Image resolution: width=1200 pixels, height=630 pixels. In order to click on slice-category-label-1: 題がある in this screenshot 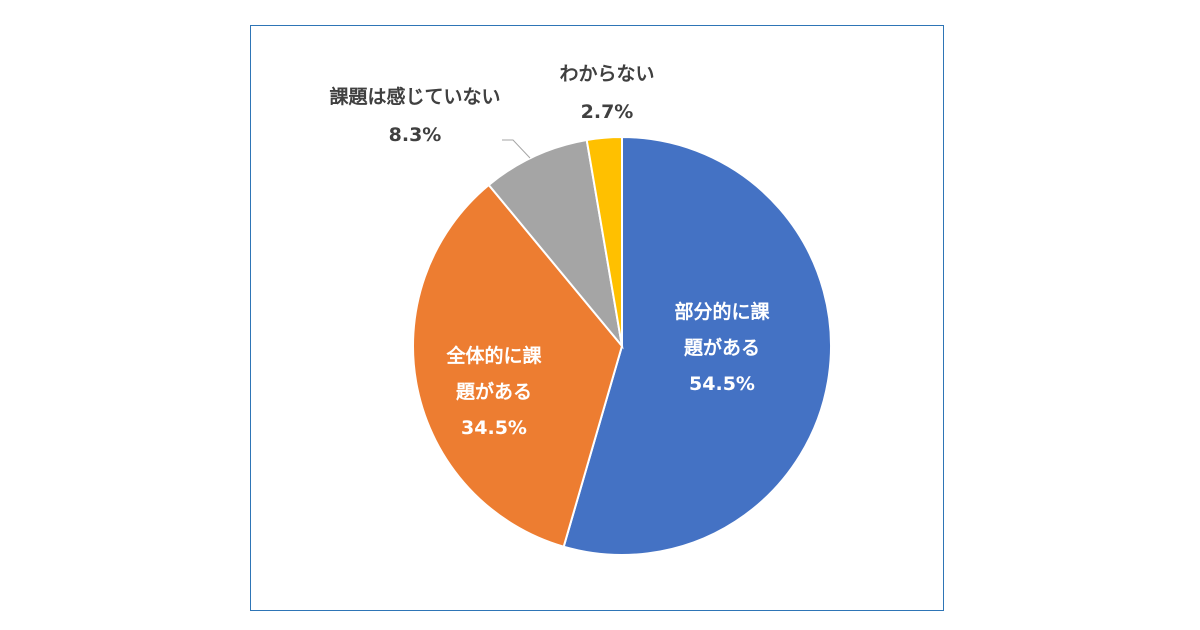, I will do `click(494, 391)`.